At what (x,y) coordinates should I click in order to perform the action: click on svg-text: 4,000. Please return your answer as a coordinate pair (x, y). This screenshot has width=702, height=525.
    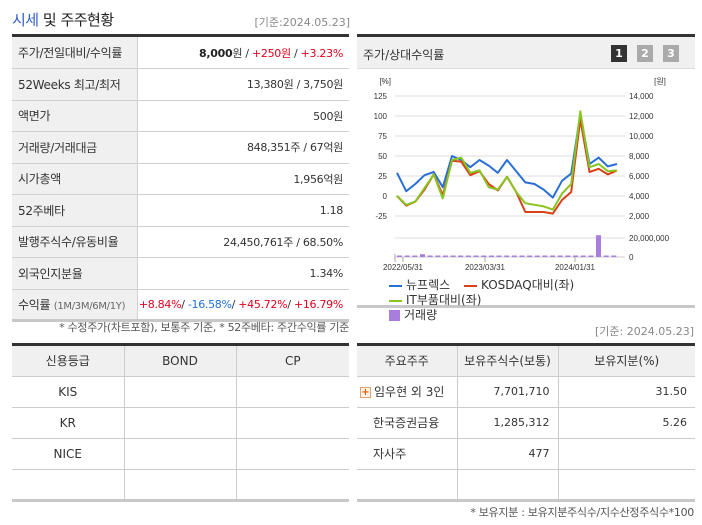
    Looking at the image, I should click on (639, 196).